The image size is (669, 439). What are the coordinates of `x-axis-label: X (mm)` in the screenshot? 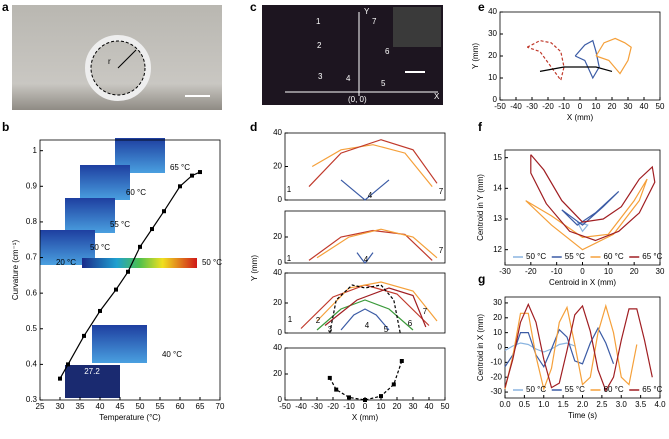 It's located at (365, 417).